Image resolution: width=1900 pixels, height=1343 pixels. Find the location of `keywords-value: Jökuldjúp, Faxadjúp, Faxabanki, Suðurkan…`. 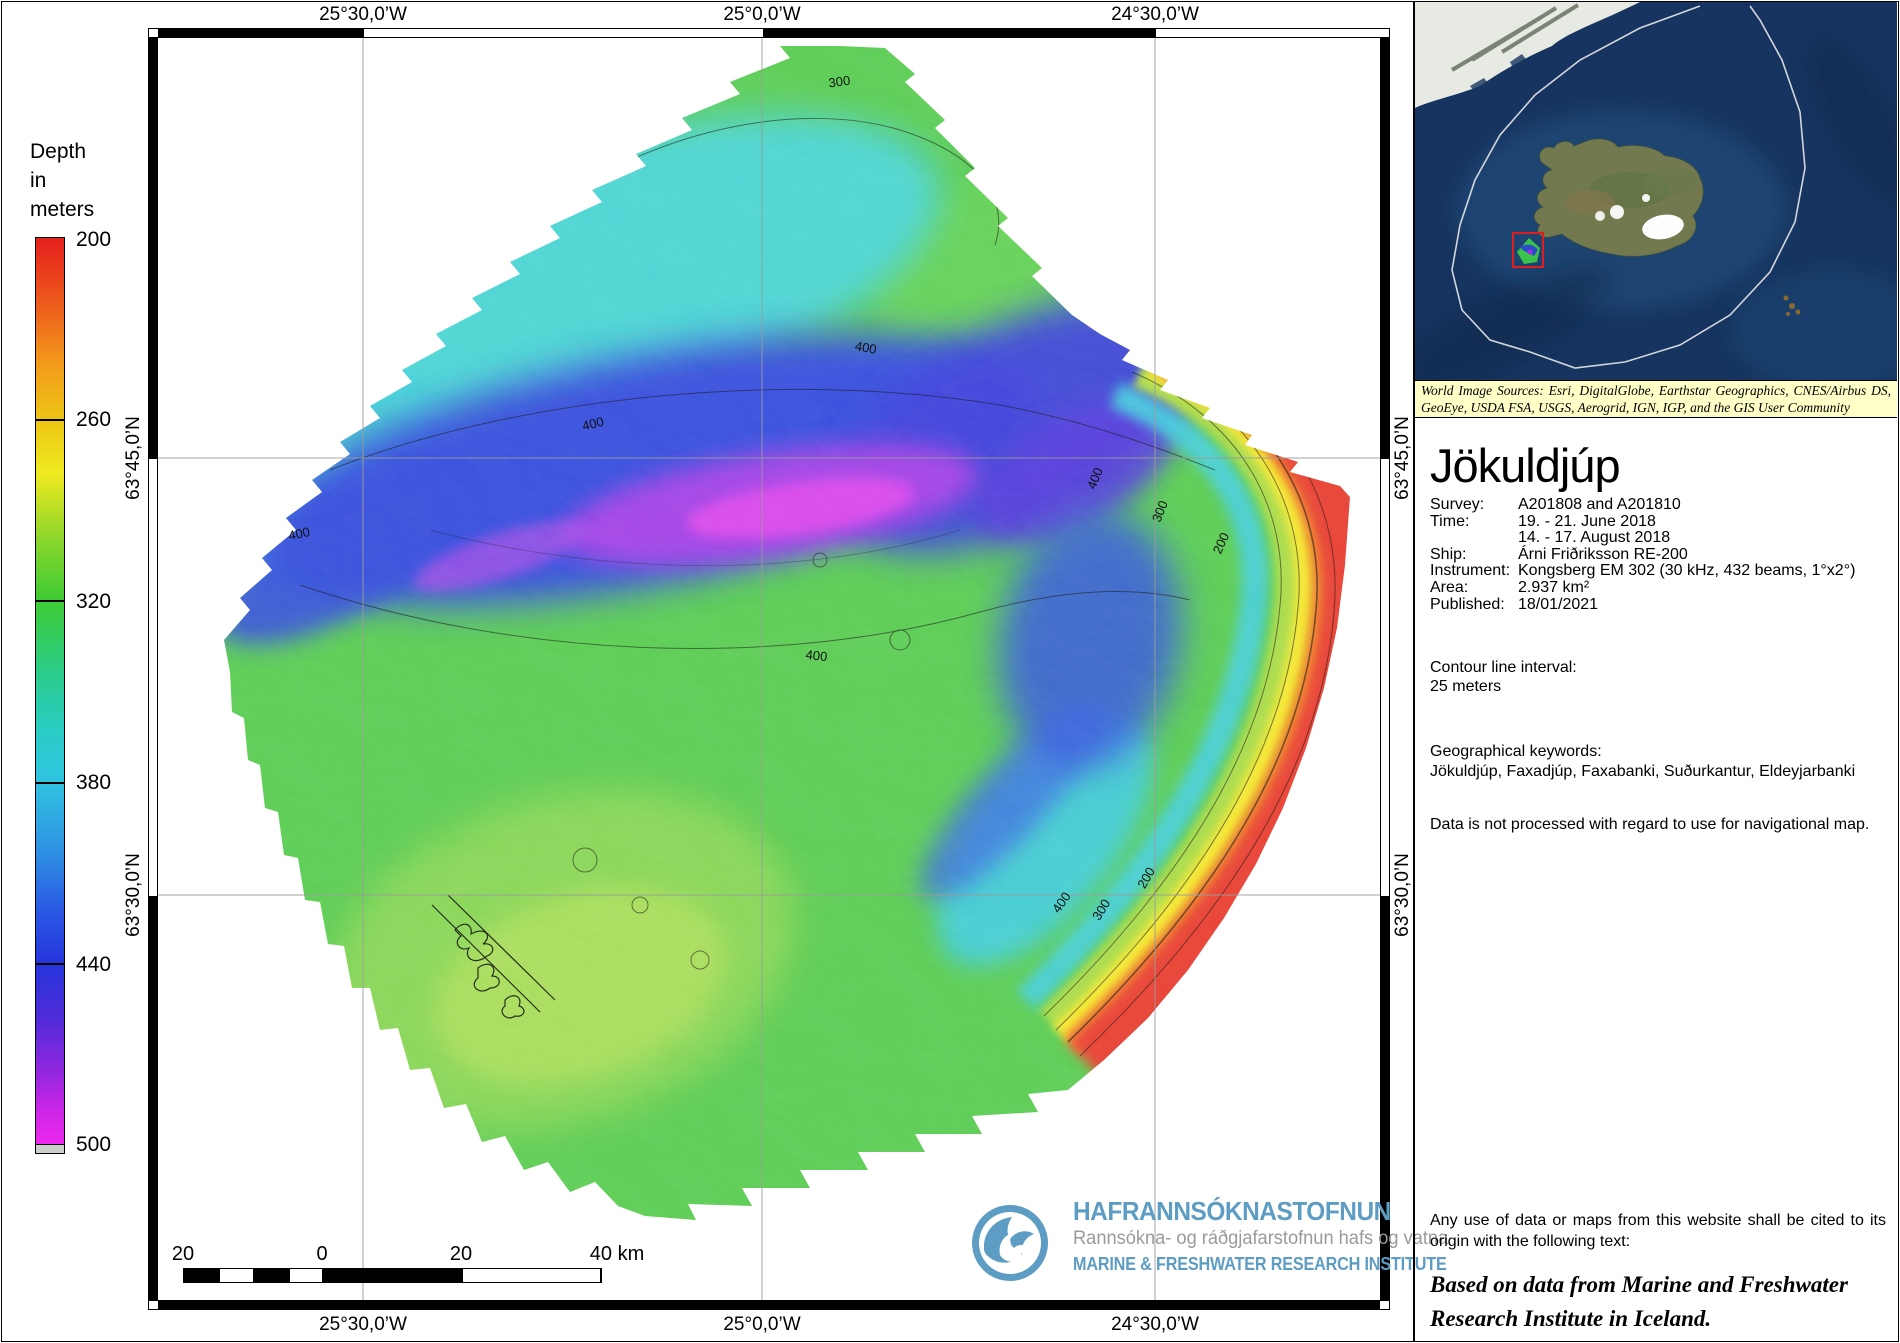

keywords-value: Jökuldjúp, Faxadjúp, Faxabanki, Suðurkan… is located at coordinates (1643, 771).